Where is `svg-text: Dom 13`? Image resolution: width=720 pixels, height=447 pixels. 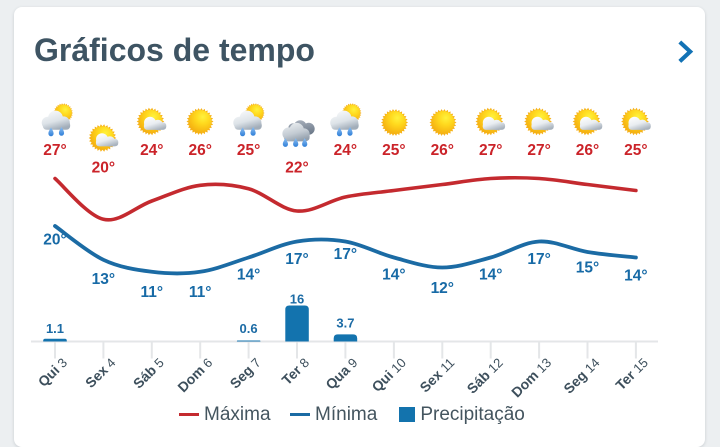
svg-text: Dom 13 is located at coordinates (531, 377).